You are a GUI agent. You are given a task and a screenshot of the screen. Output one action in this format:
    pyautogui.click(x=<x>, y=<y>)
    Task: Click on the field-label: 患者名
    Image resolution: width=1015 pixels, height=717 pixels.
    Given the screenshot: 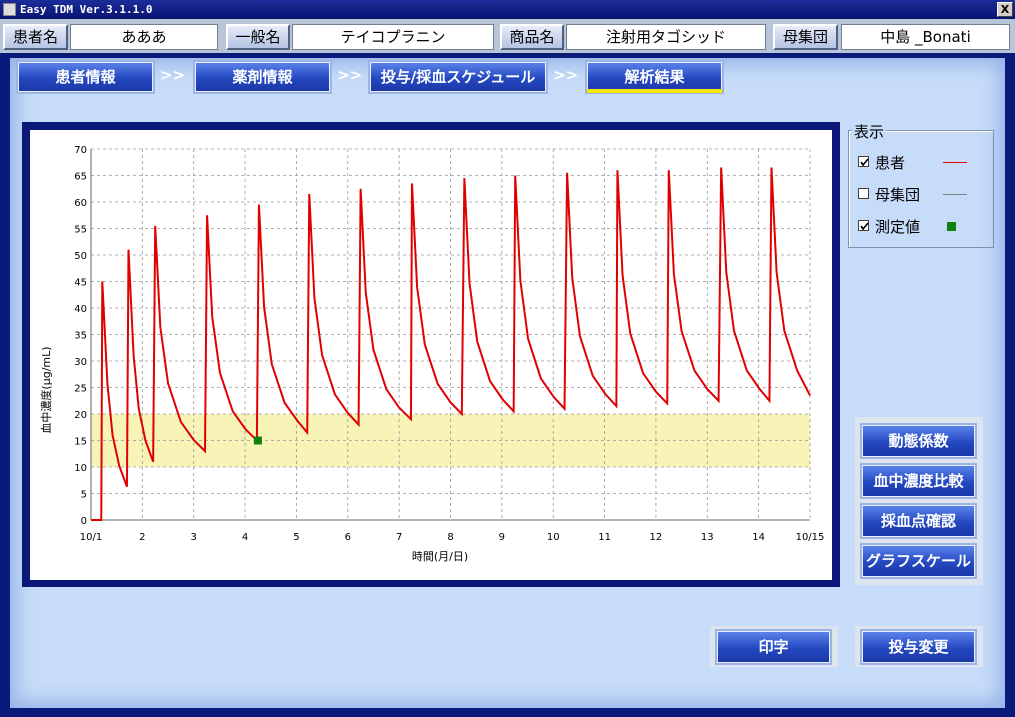 What is the action you would take?
    pyautogui.click(x=35, y=37)
    